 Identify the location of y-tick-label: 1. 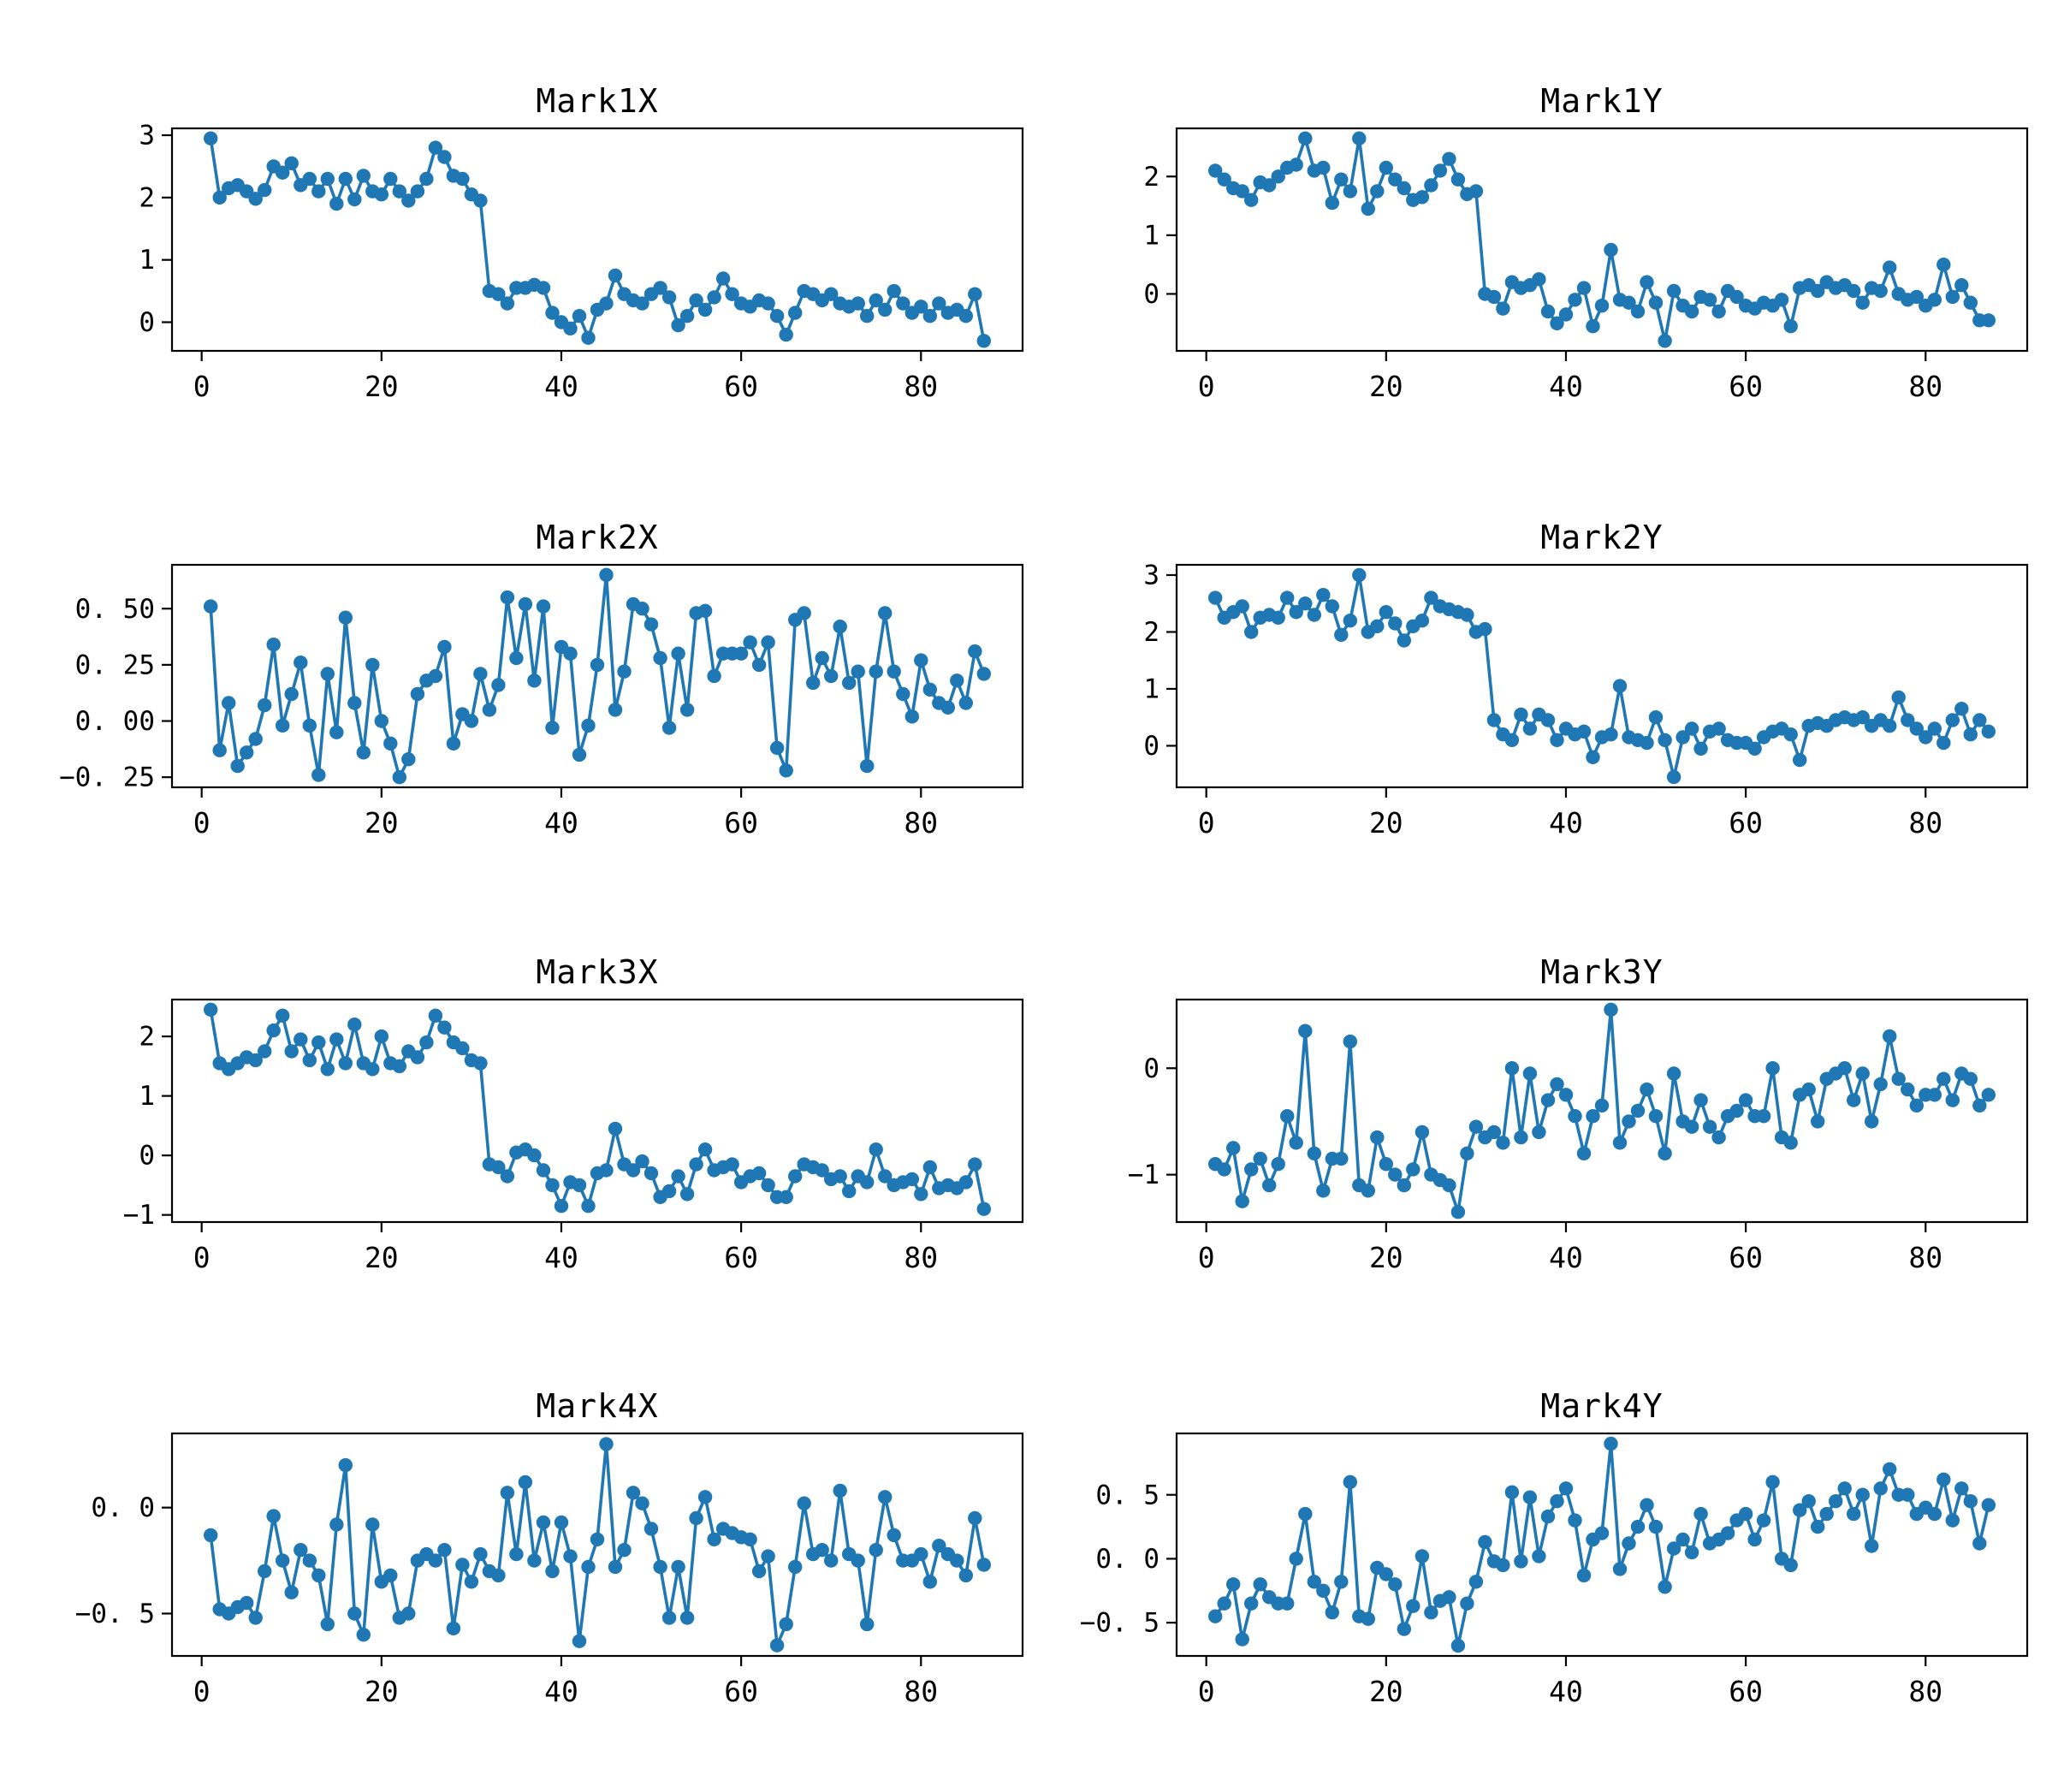
(147, 1097).